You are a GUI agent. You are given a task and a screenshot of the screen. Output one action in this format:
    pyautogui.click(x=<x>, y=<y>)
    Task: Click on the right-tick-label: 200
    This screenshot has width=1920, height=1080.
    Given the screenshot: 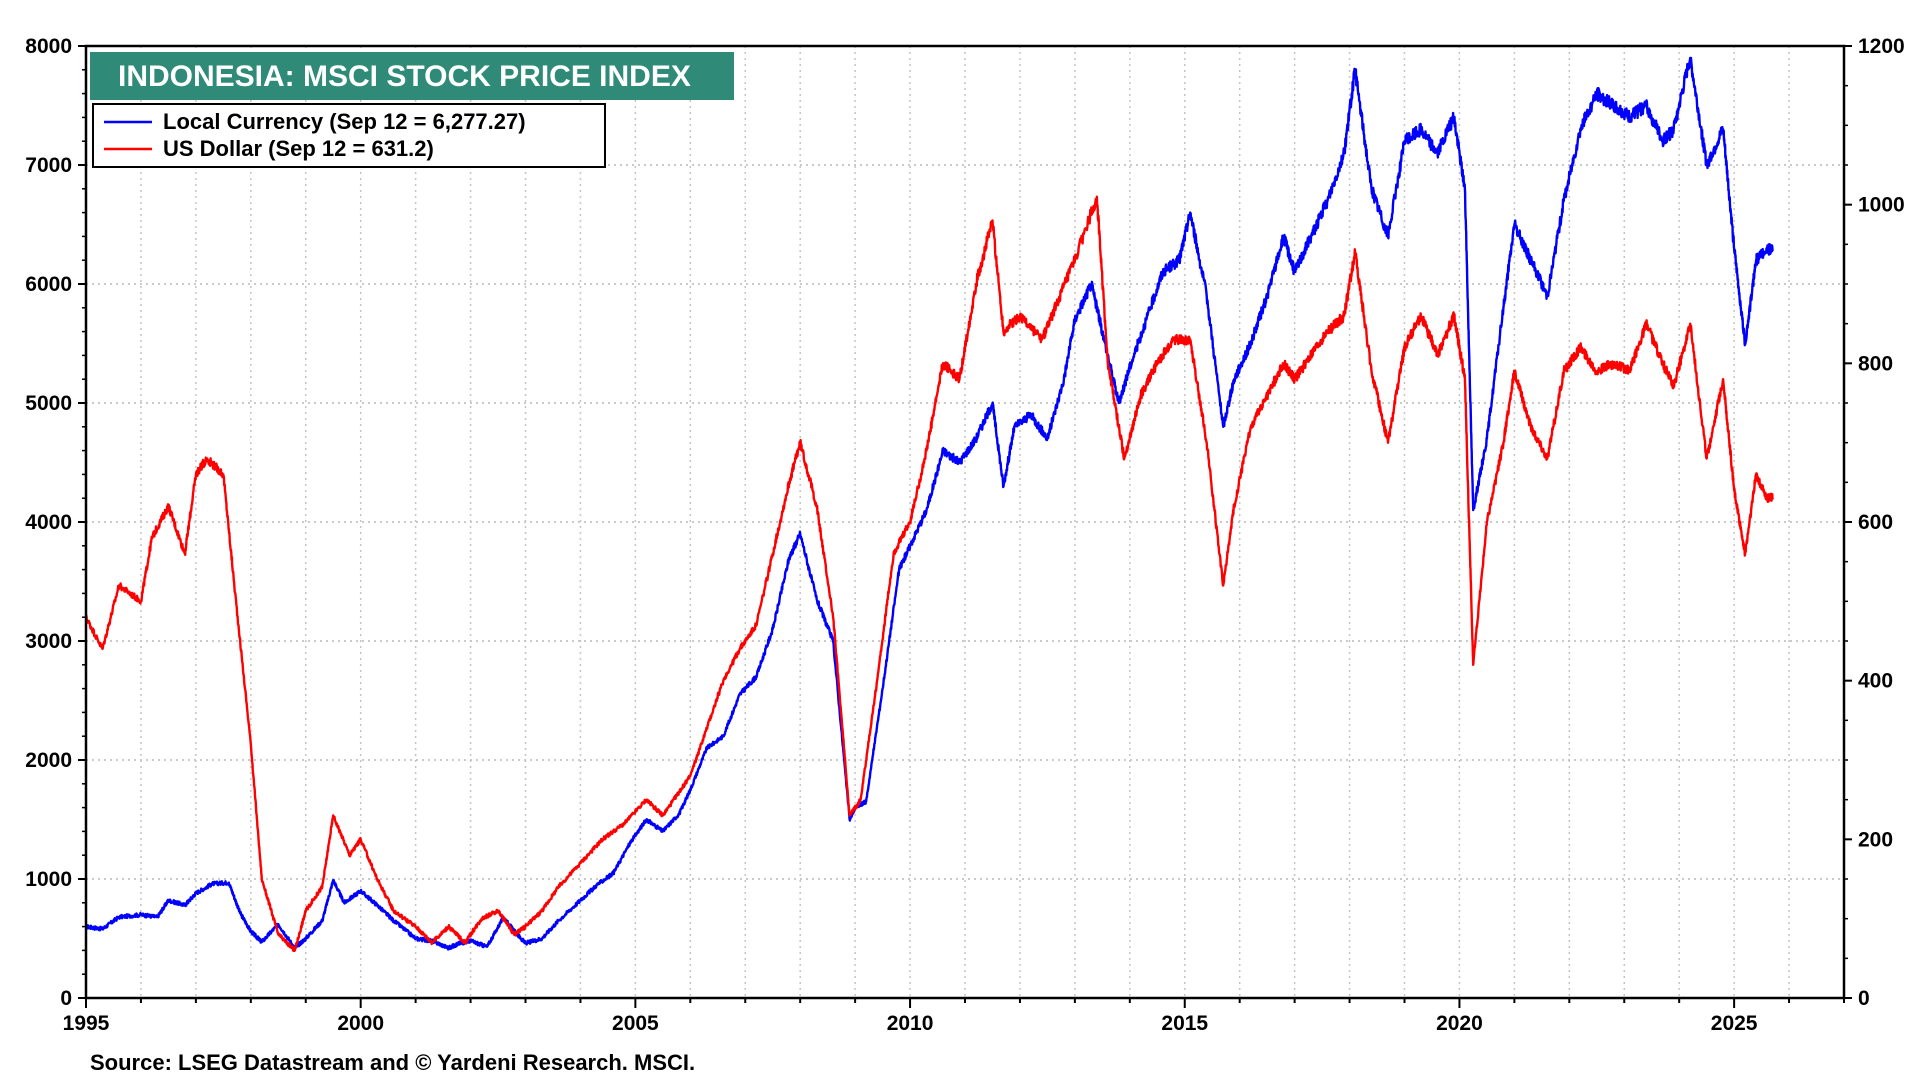 What is the action you would take?
    pyautogui.click(x=1875, y=839)
    